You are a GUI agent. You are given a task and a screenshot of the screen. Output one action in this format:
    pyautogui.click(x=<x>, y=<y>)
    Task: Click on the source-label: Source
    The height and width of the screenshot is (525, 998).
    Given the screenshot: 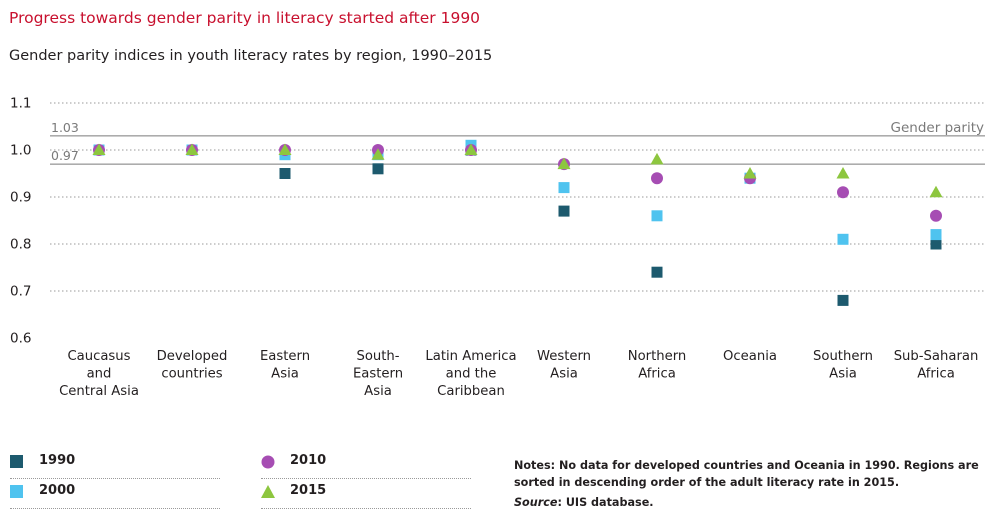 What is the action you would take?
    pyautogui.click(x=536, y=502)
    